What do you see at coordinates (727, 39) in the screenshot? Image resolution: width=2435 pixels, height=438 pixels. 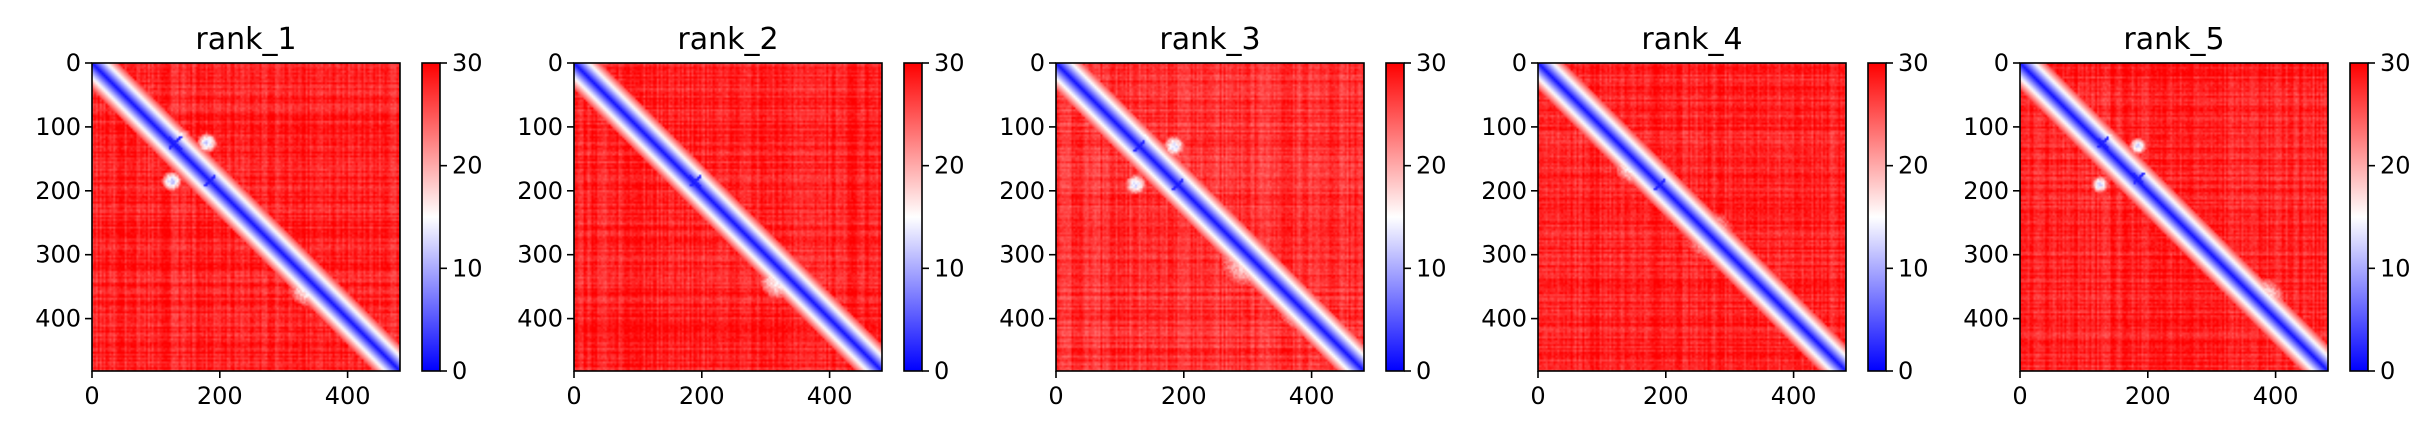 I see `chart-title: rank_2` at bounding box center [727, 39].